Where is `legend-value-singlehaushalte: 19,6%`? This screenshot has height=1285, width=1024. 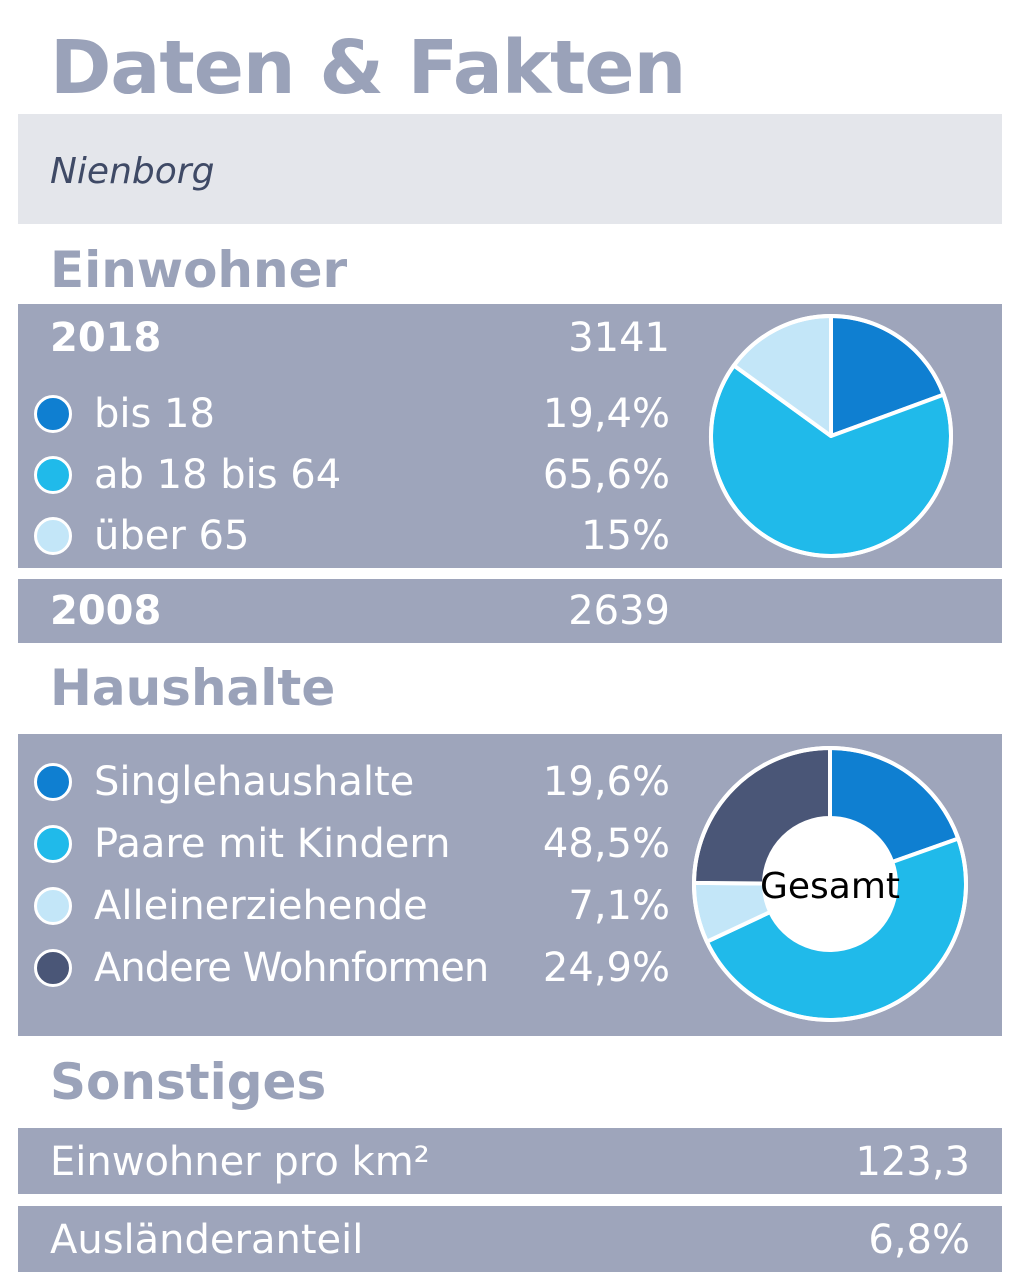 legend-value-singlehaushalte: 19,6% is located at coordinates (606, 782).